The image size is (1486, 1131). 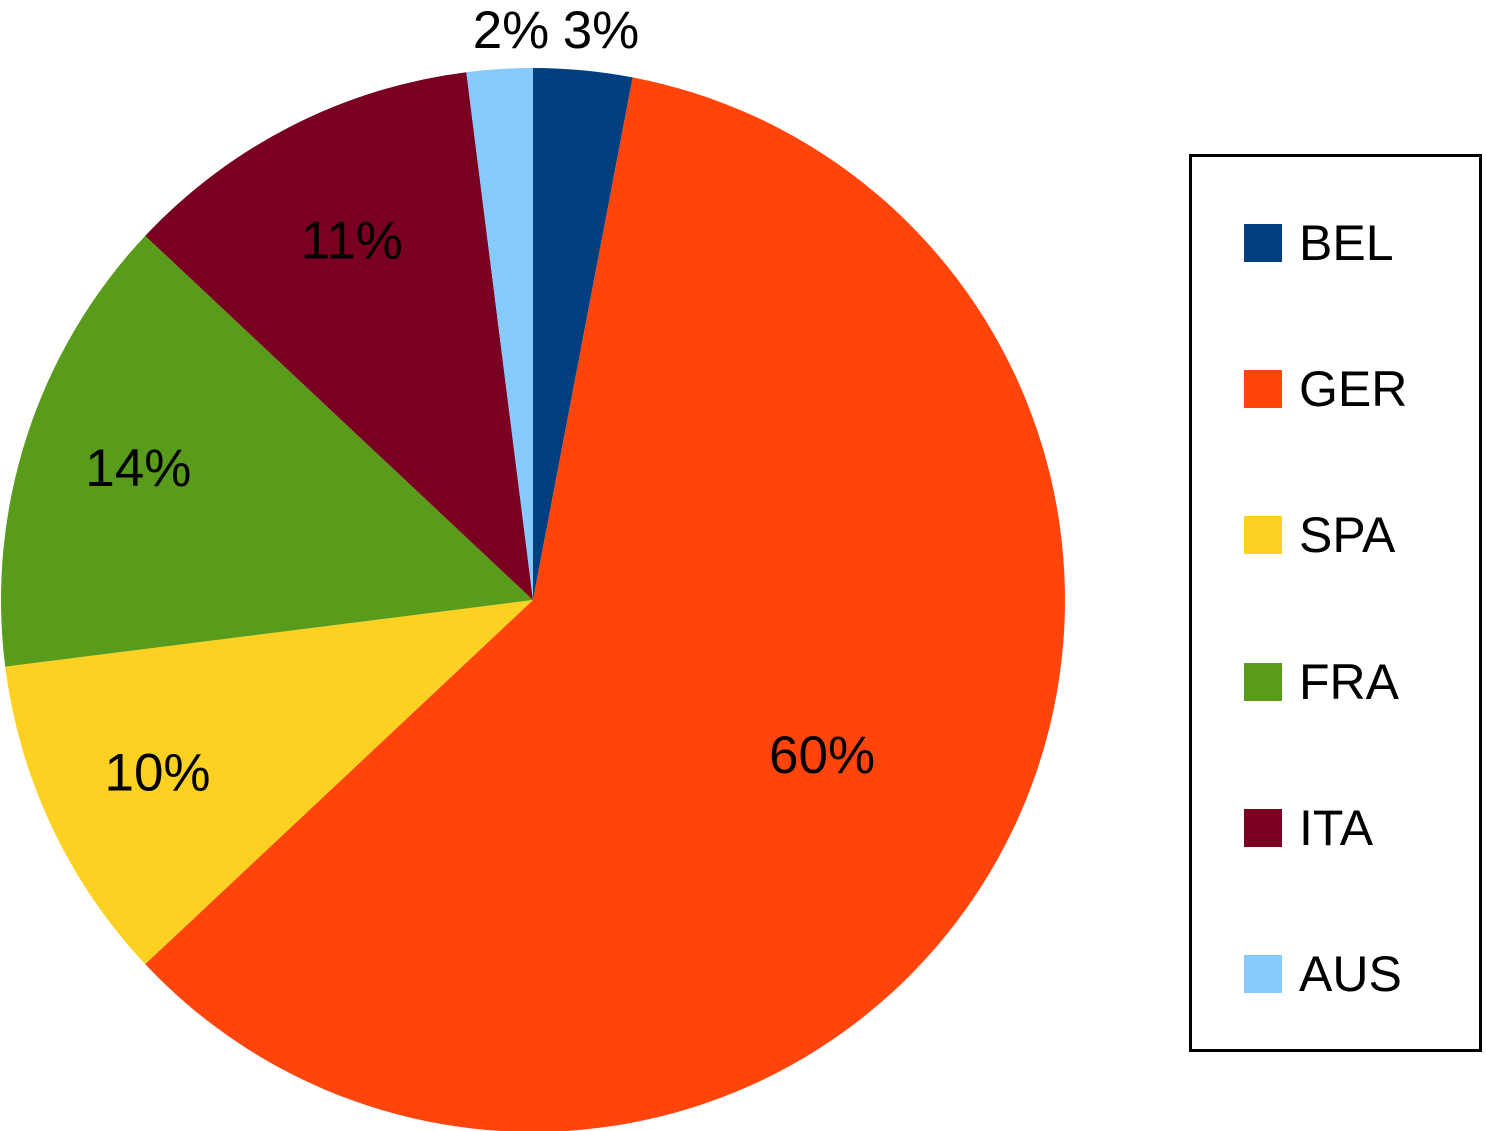 I want to click on legend-item-3: FRA, so click(x=1321, y=682).